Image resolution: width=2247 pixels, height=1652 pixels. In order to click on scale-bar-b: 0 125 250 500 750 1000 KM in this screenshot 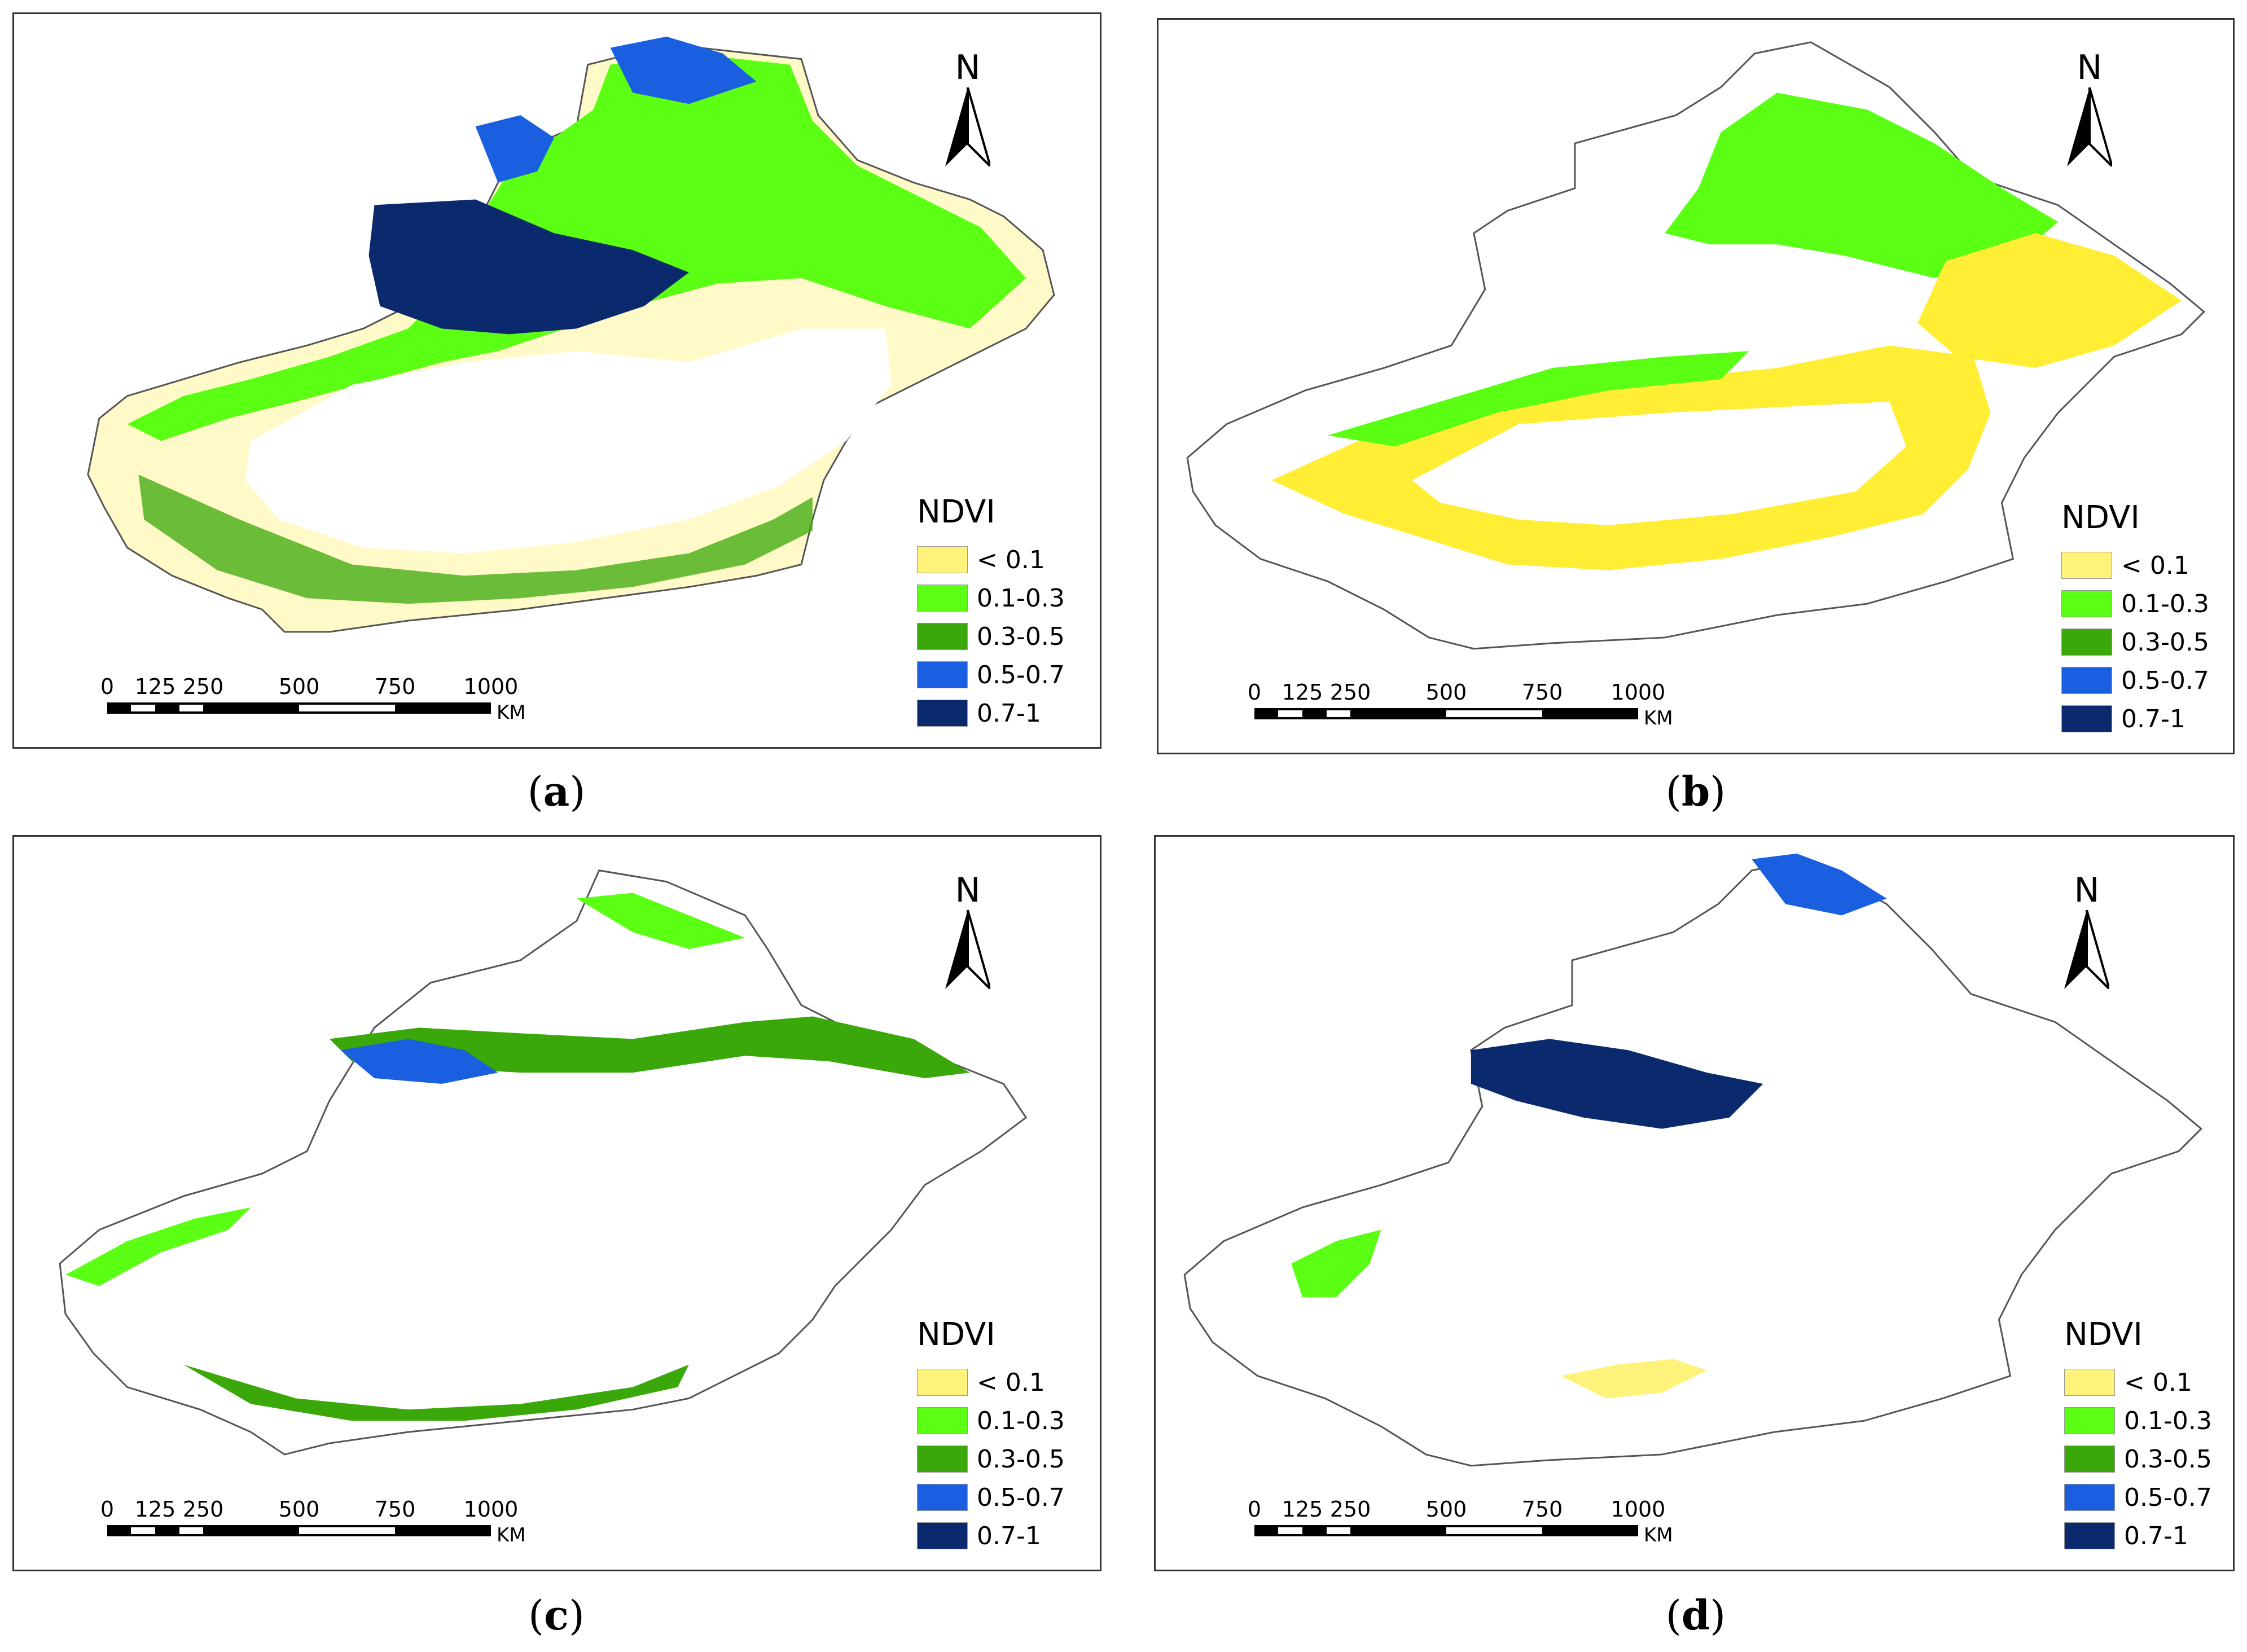, I will do `click(1461, 711)`.